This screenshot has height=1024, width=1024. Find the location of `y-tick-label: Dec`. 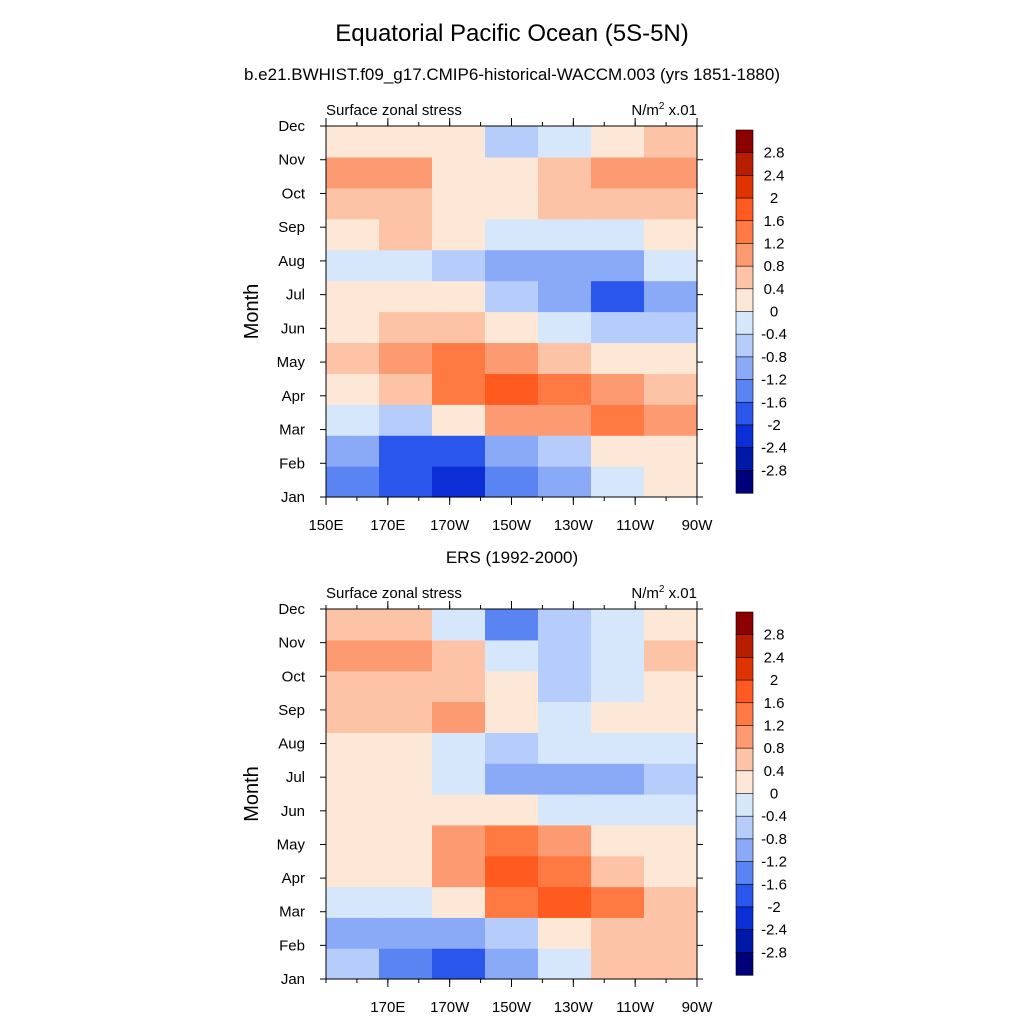

y-tick-label: Dec is located at coordinates (291, 609).